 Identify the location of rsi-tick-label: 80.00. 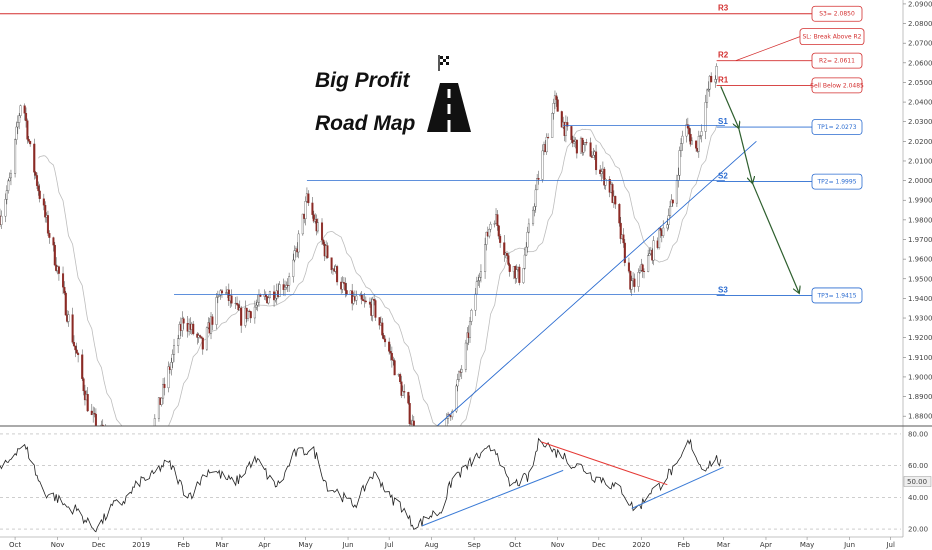
(918, 434).